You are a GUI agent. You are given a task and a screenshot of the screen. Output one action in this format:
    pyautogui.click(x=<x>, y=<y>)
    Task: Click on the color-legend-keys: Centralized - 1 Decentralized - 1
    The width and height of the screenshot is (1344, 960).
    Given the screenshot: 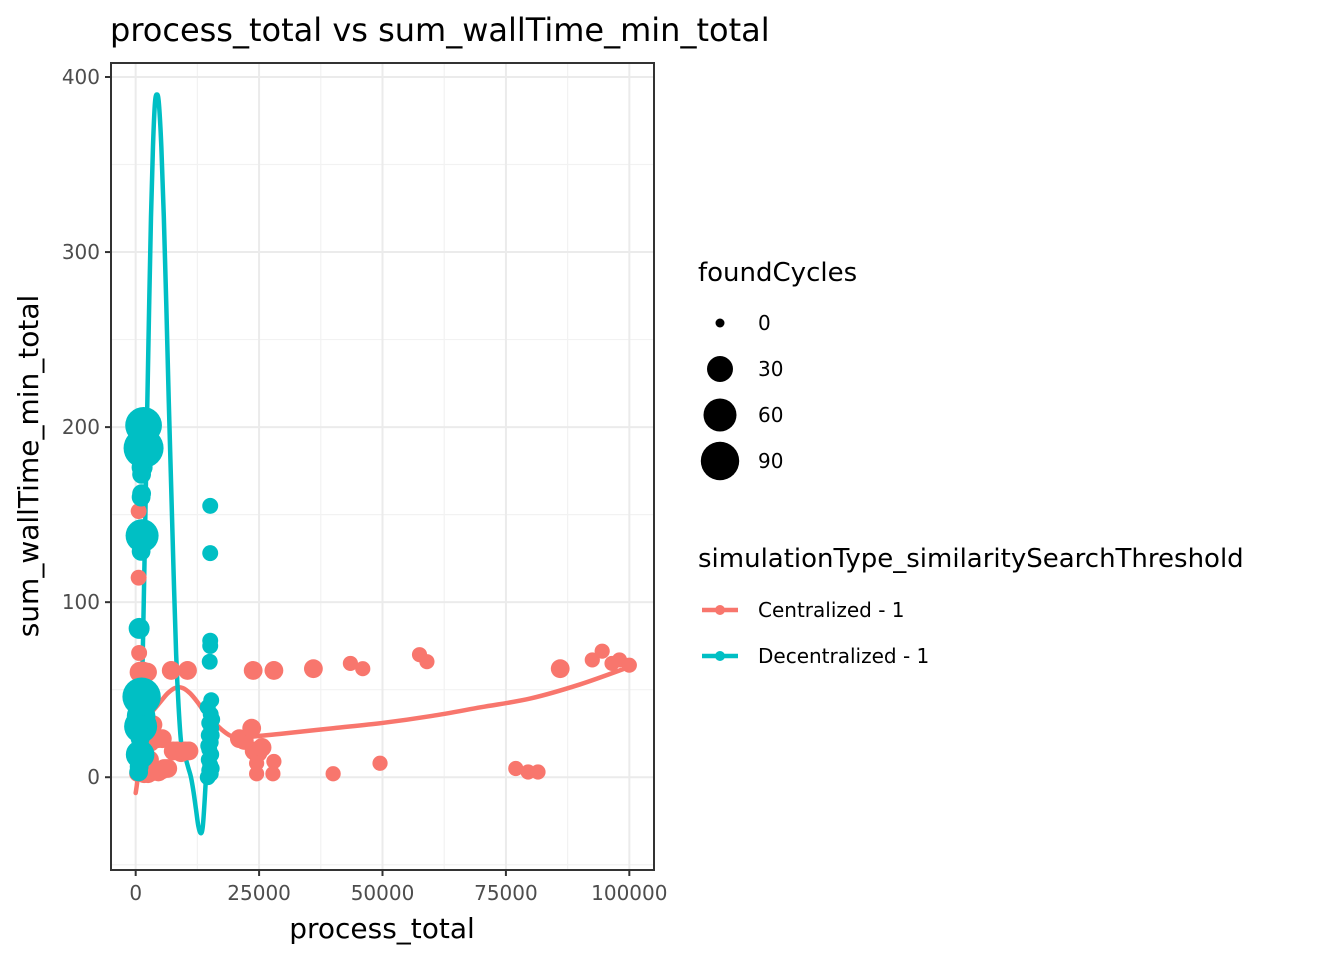 What is the action you would take?
    pyautogui.click(x=815, y=633)
    